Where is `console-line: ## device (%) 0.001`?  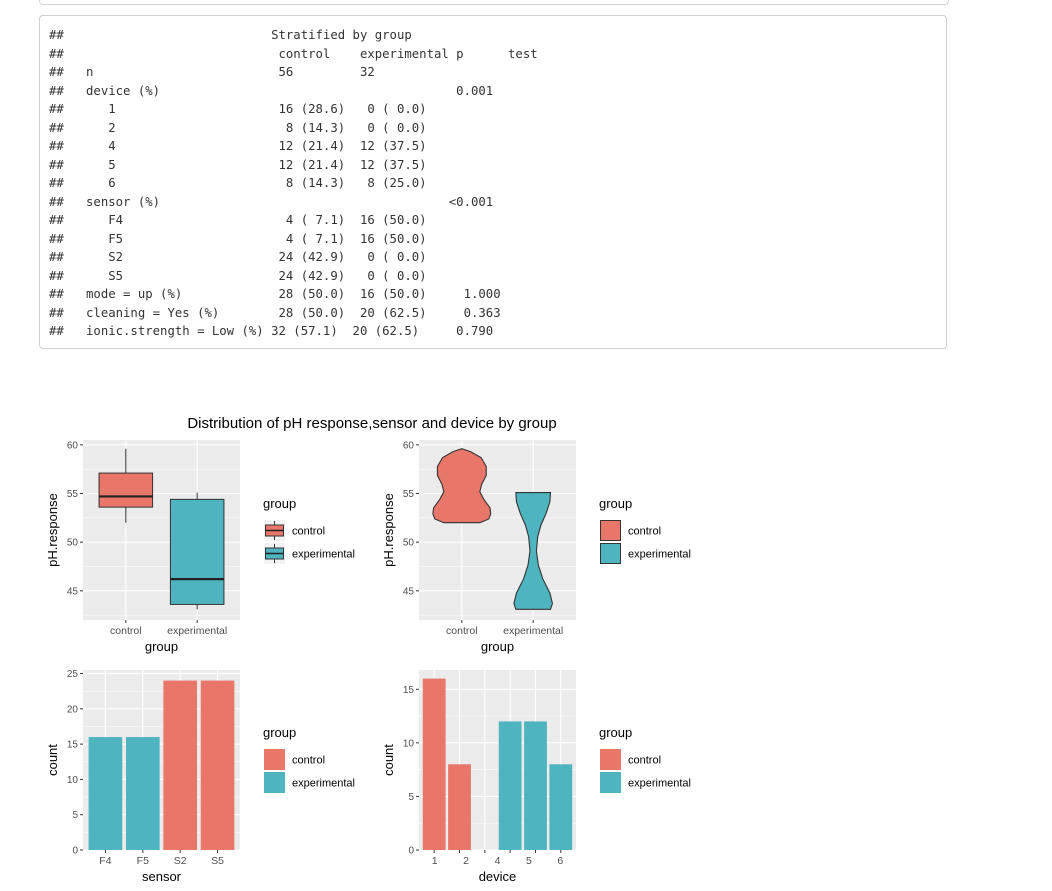 console-line: ## device (%) 0.001 is located at coordinates (271, 90).